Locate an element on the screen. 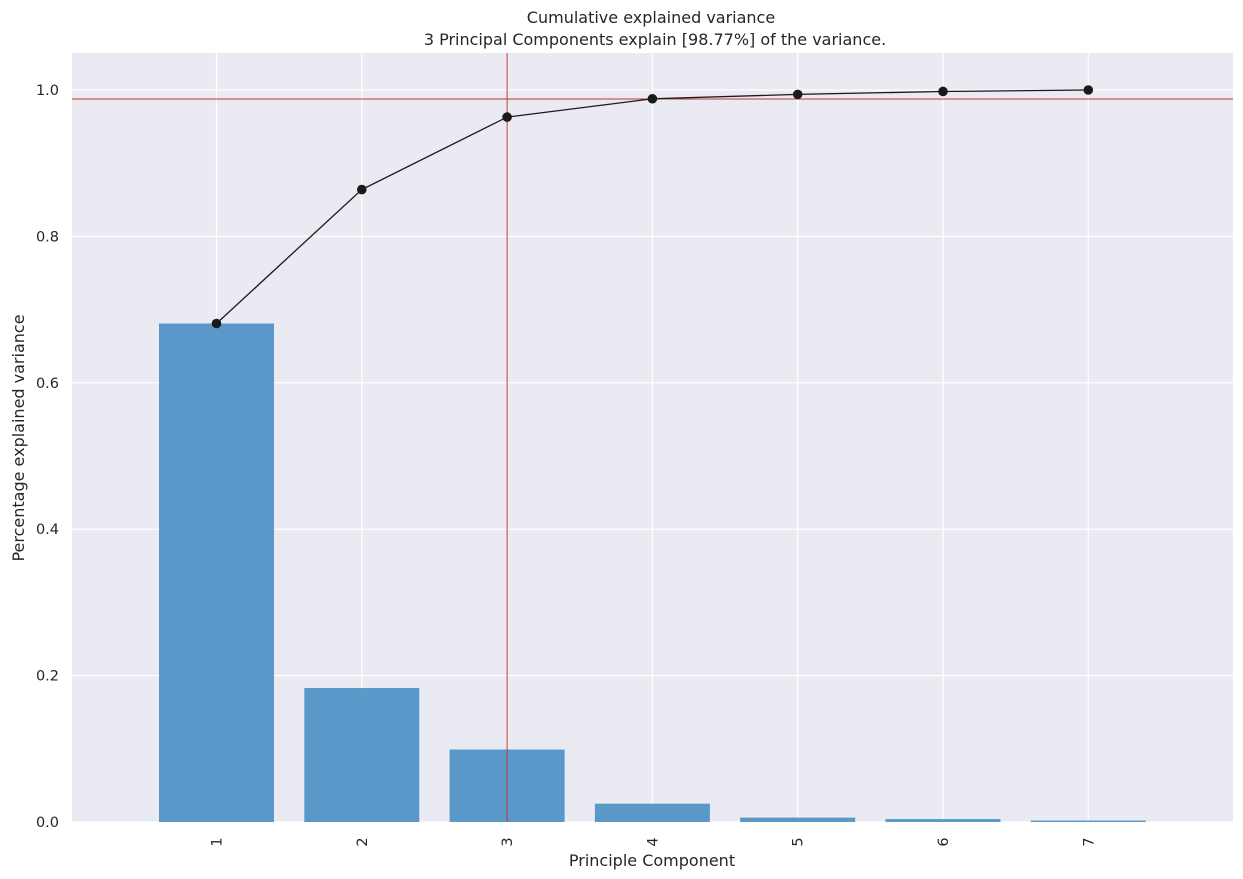 Image resolution: width=1243 pixels, height=879 pixels. chart-title: Cumulative explained variance is located at coordinates (651, 17).